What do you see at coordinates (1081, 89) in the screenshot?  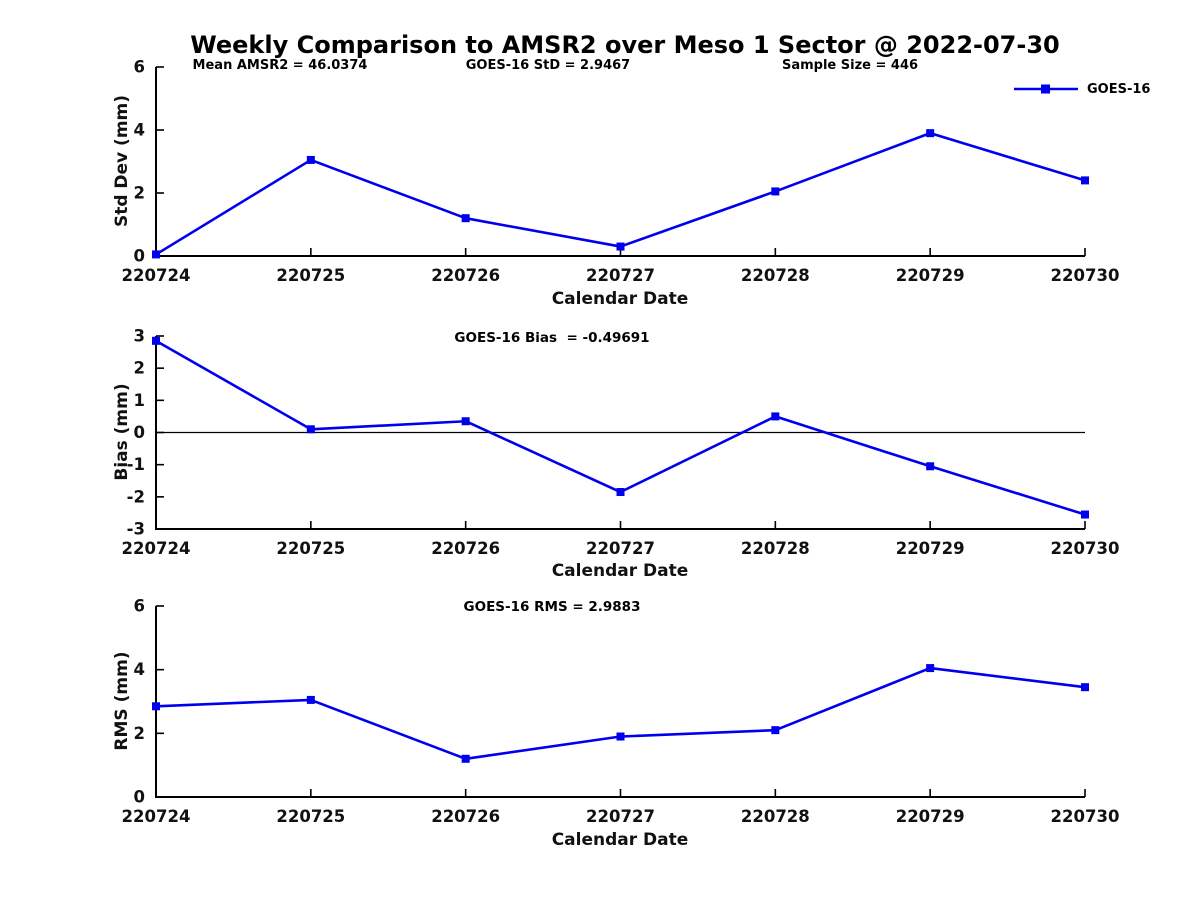 I see `legend: GOES-16` at bounding box center [1081, 89].